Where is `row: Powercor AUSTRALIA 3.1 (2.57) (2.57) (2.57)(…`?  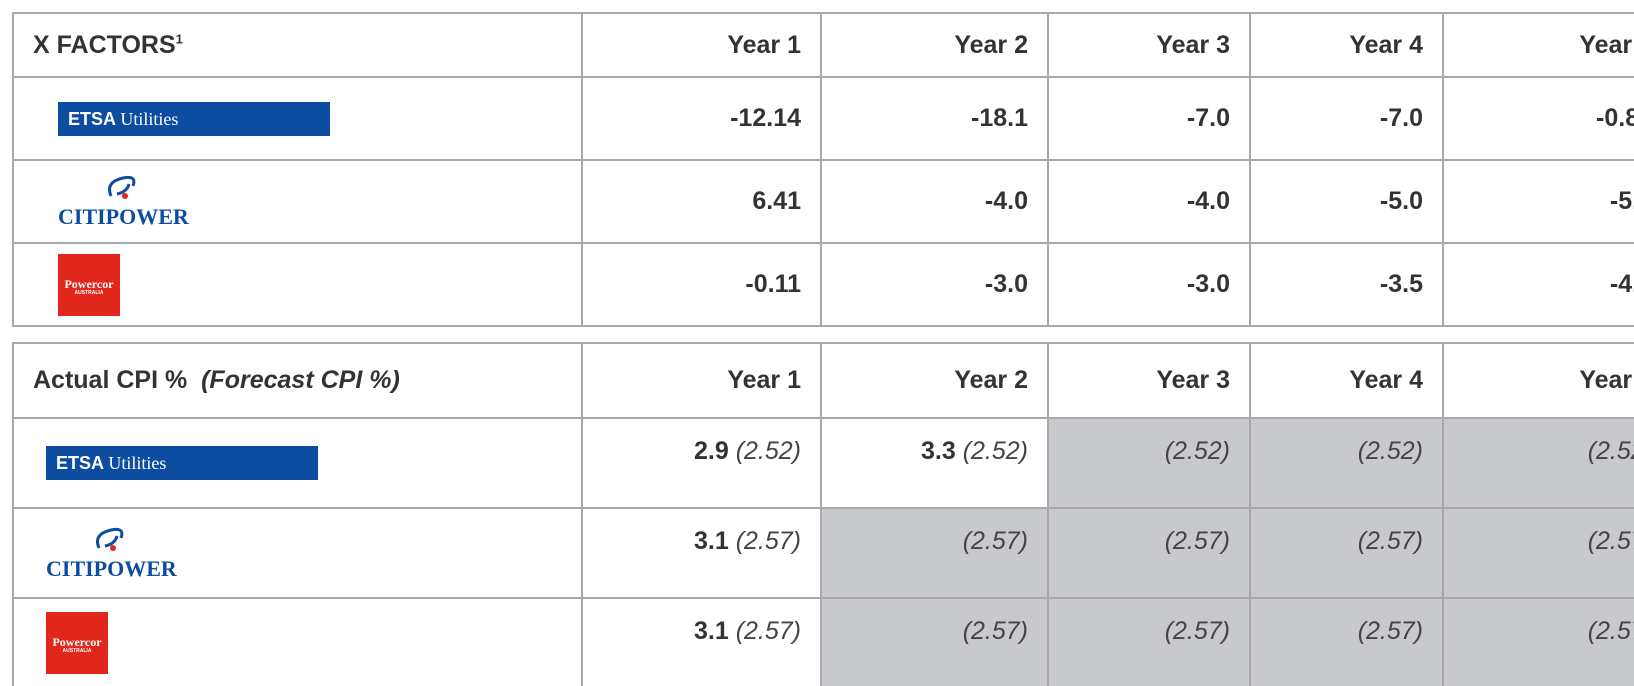 row: Powercor AUSTRALIA 3.1 (2.57) (2.57) (2.57)(… is located at coordinates (823, 641).